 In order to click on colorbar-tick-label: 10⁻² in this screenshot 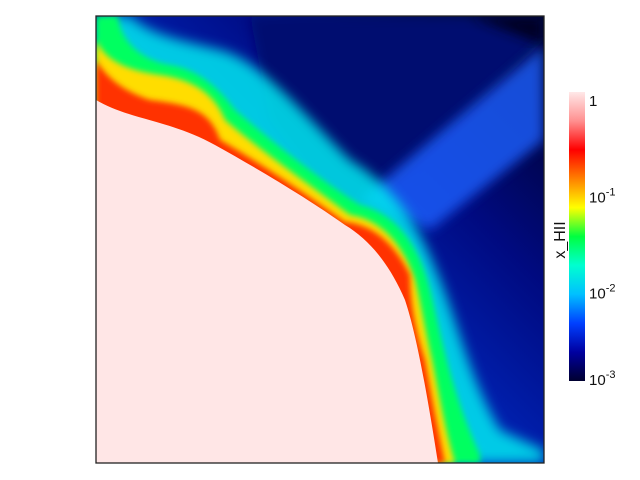, I will do `click(602, 293)`.